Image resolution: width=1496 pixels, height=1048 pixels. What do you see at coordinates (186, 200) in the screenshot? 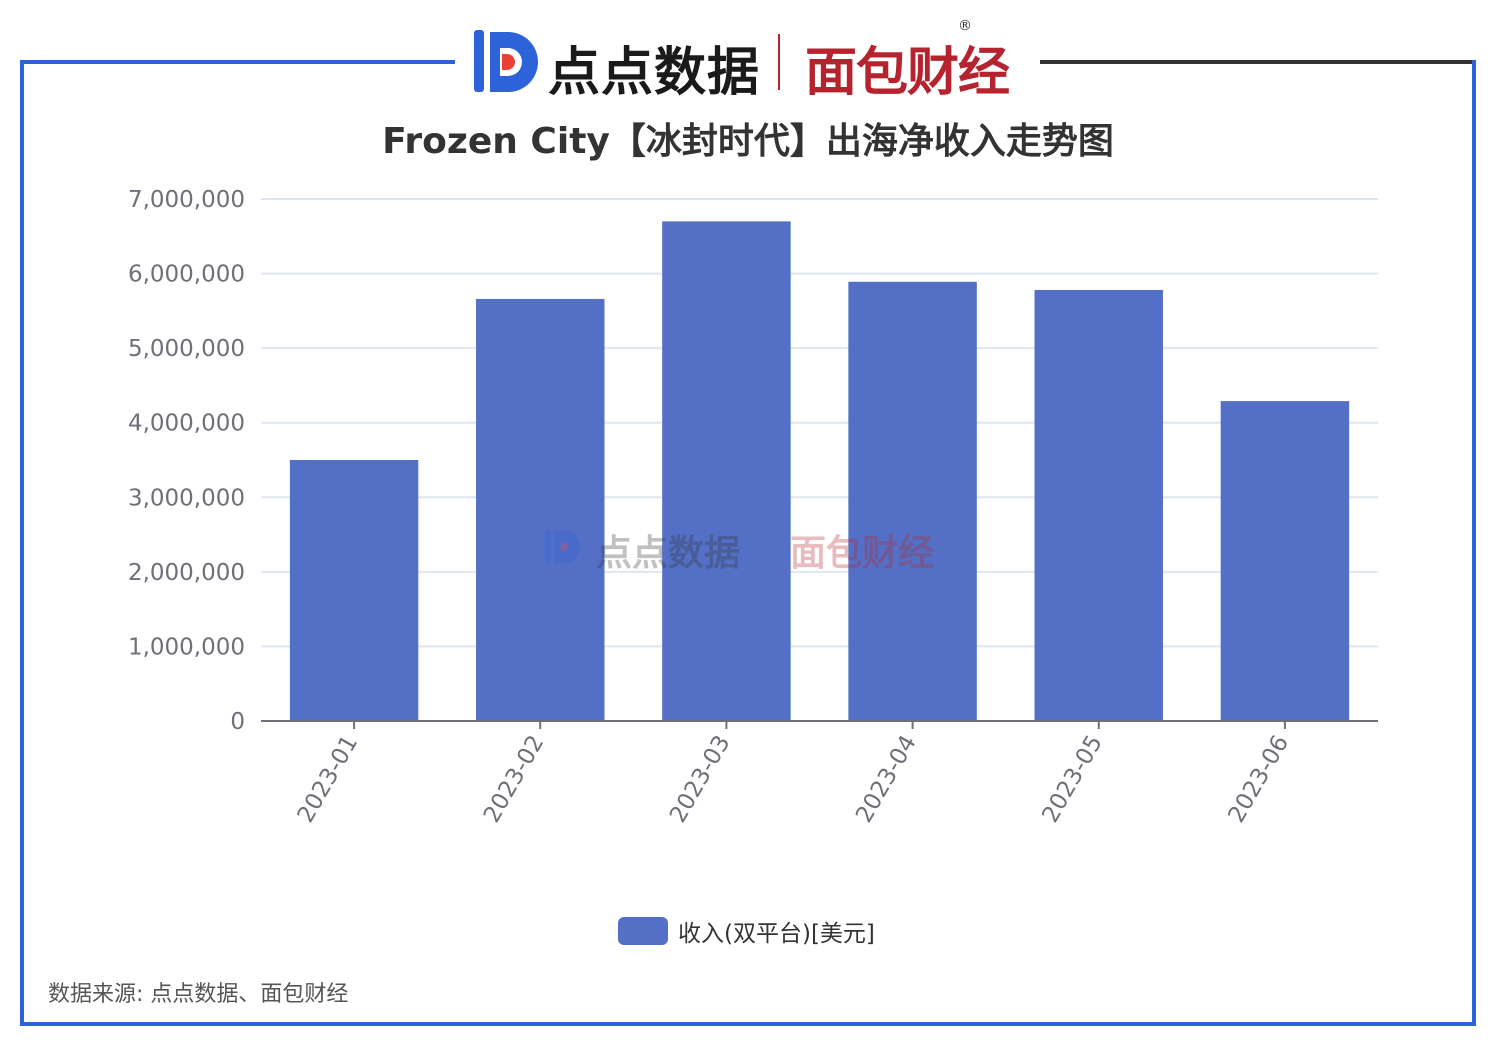
I see `y-tick-label: 7,000,000` at bounding box center [186, 200].